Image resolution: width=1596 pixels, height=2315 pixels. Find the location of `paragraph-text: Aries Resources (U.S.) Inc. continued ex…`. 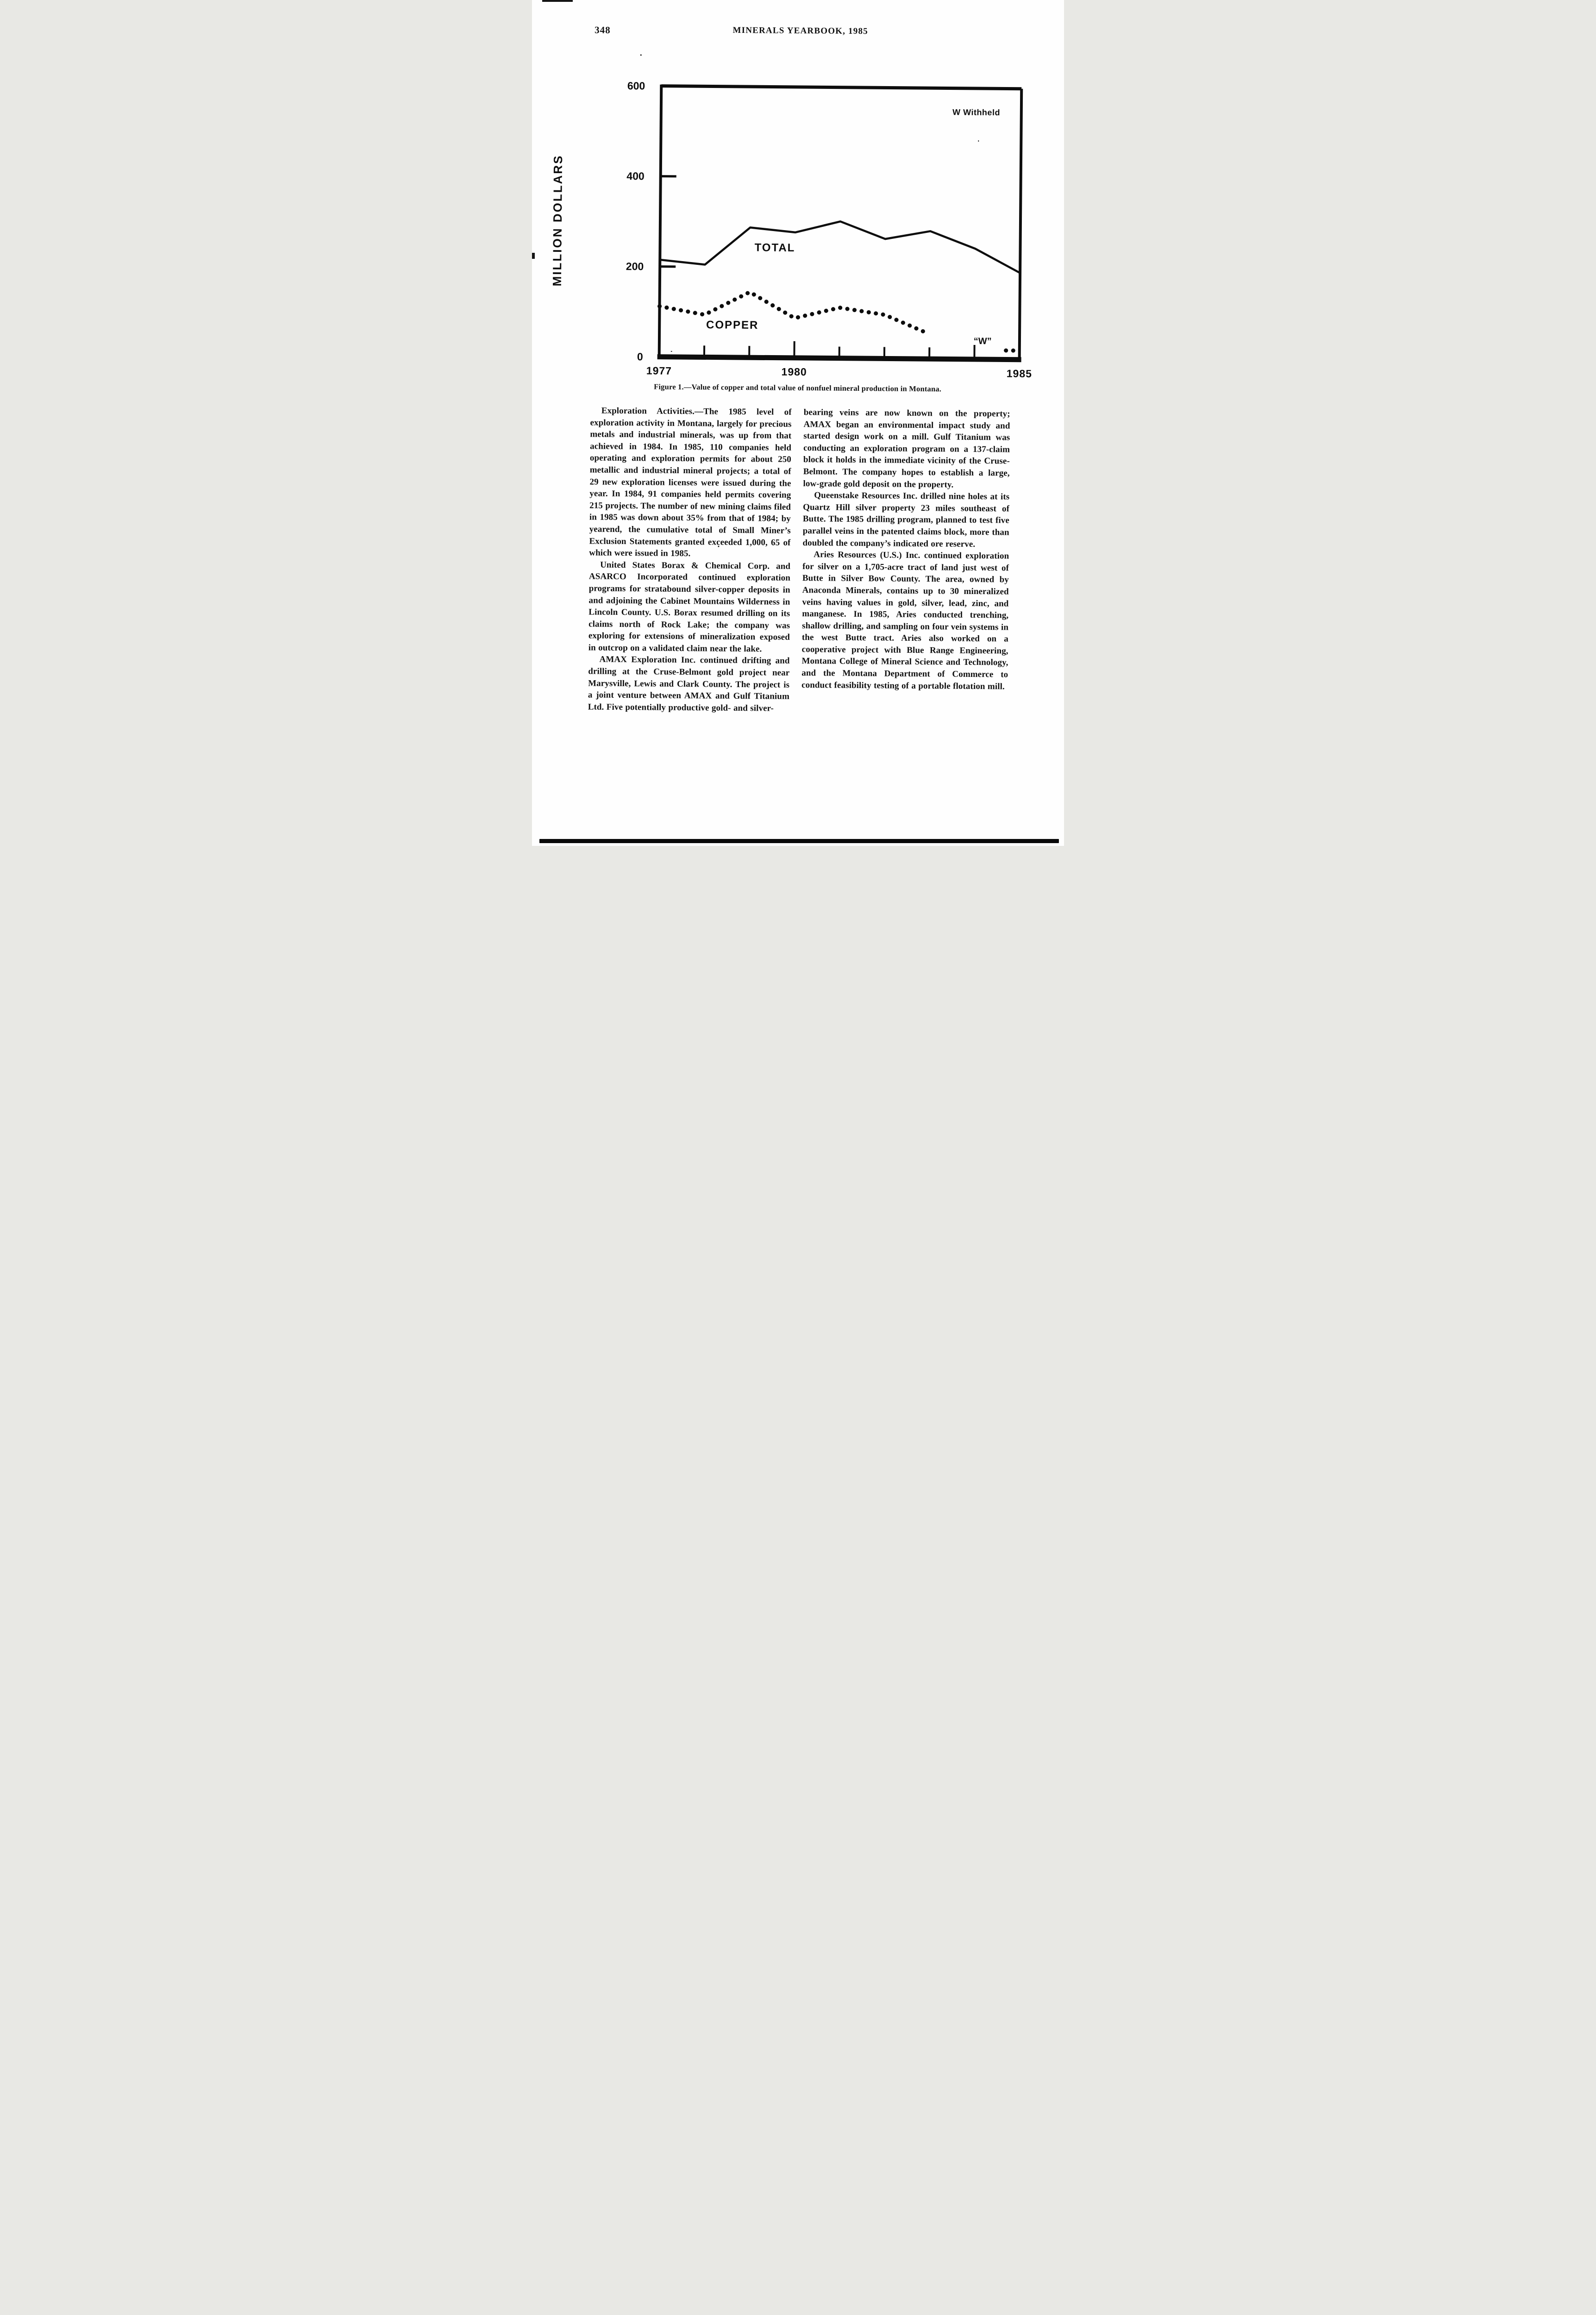

paragraph-text: Aries Resources (U.S.) Inc. continued ex… is located at coordinates (905, 621).